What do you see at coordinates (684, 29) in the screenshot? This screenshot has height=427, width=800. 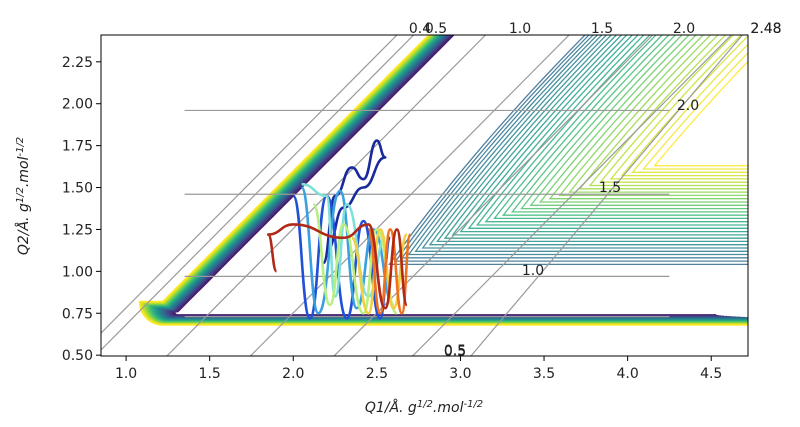 I see `skew-top-label: 2.0` at bounding box center [684, 29].